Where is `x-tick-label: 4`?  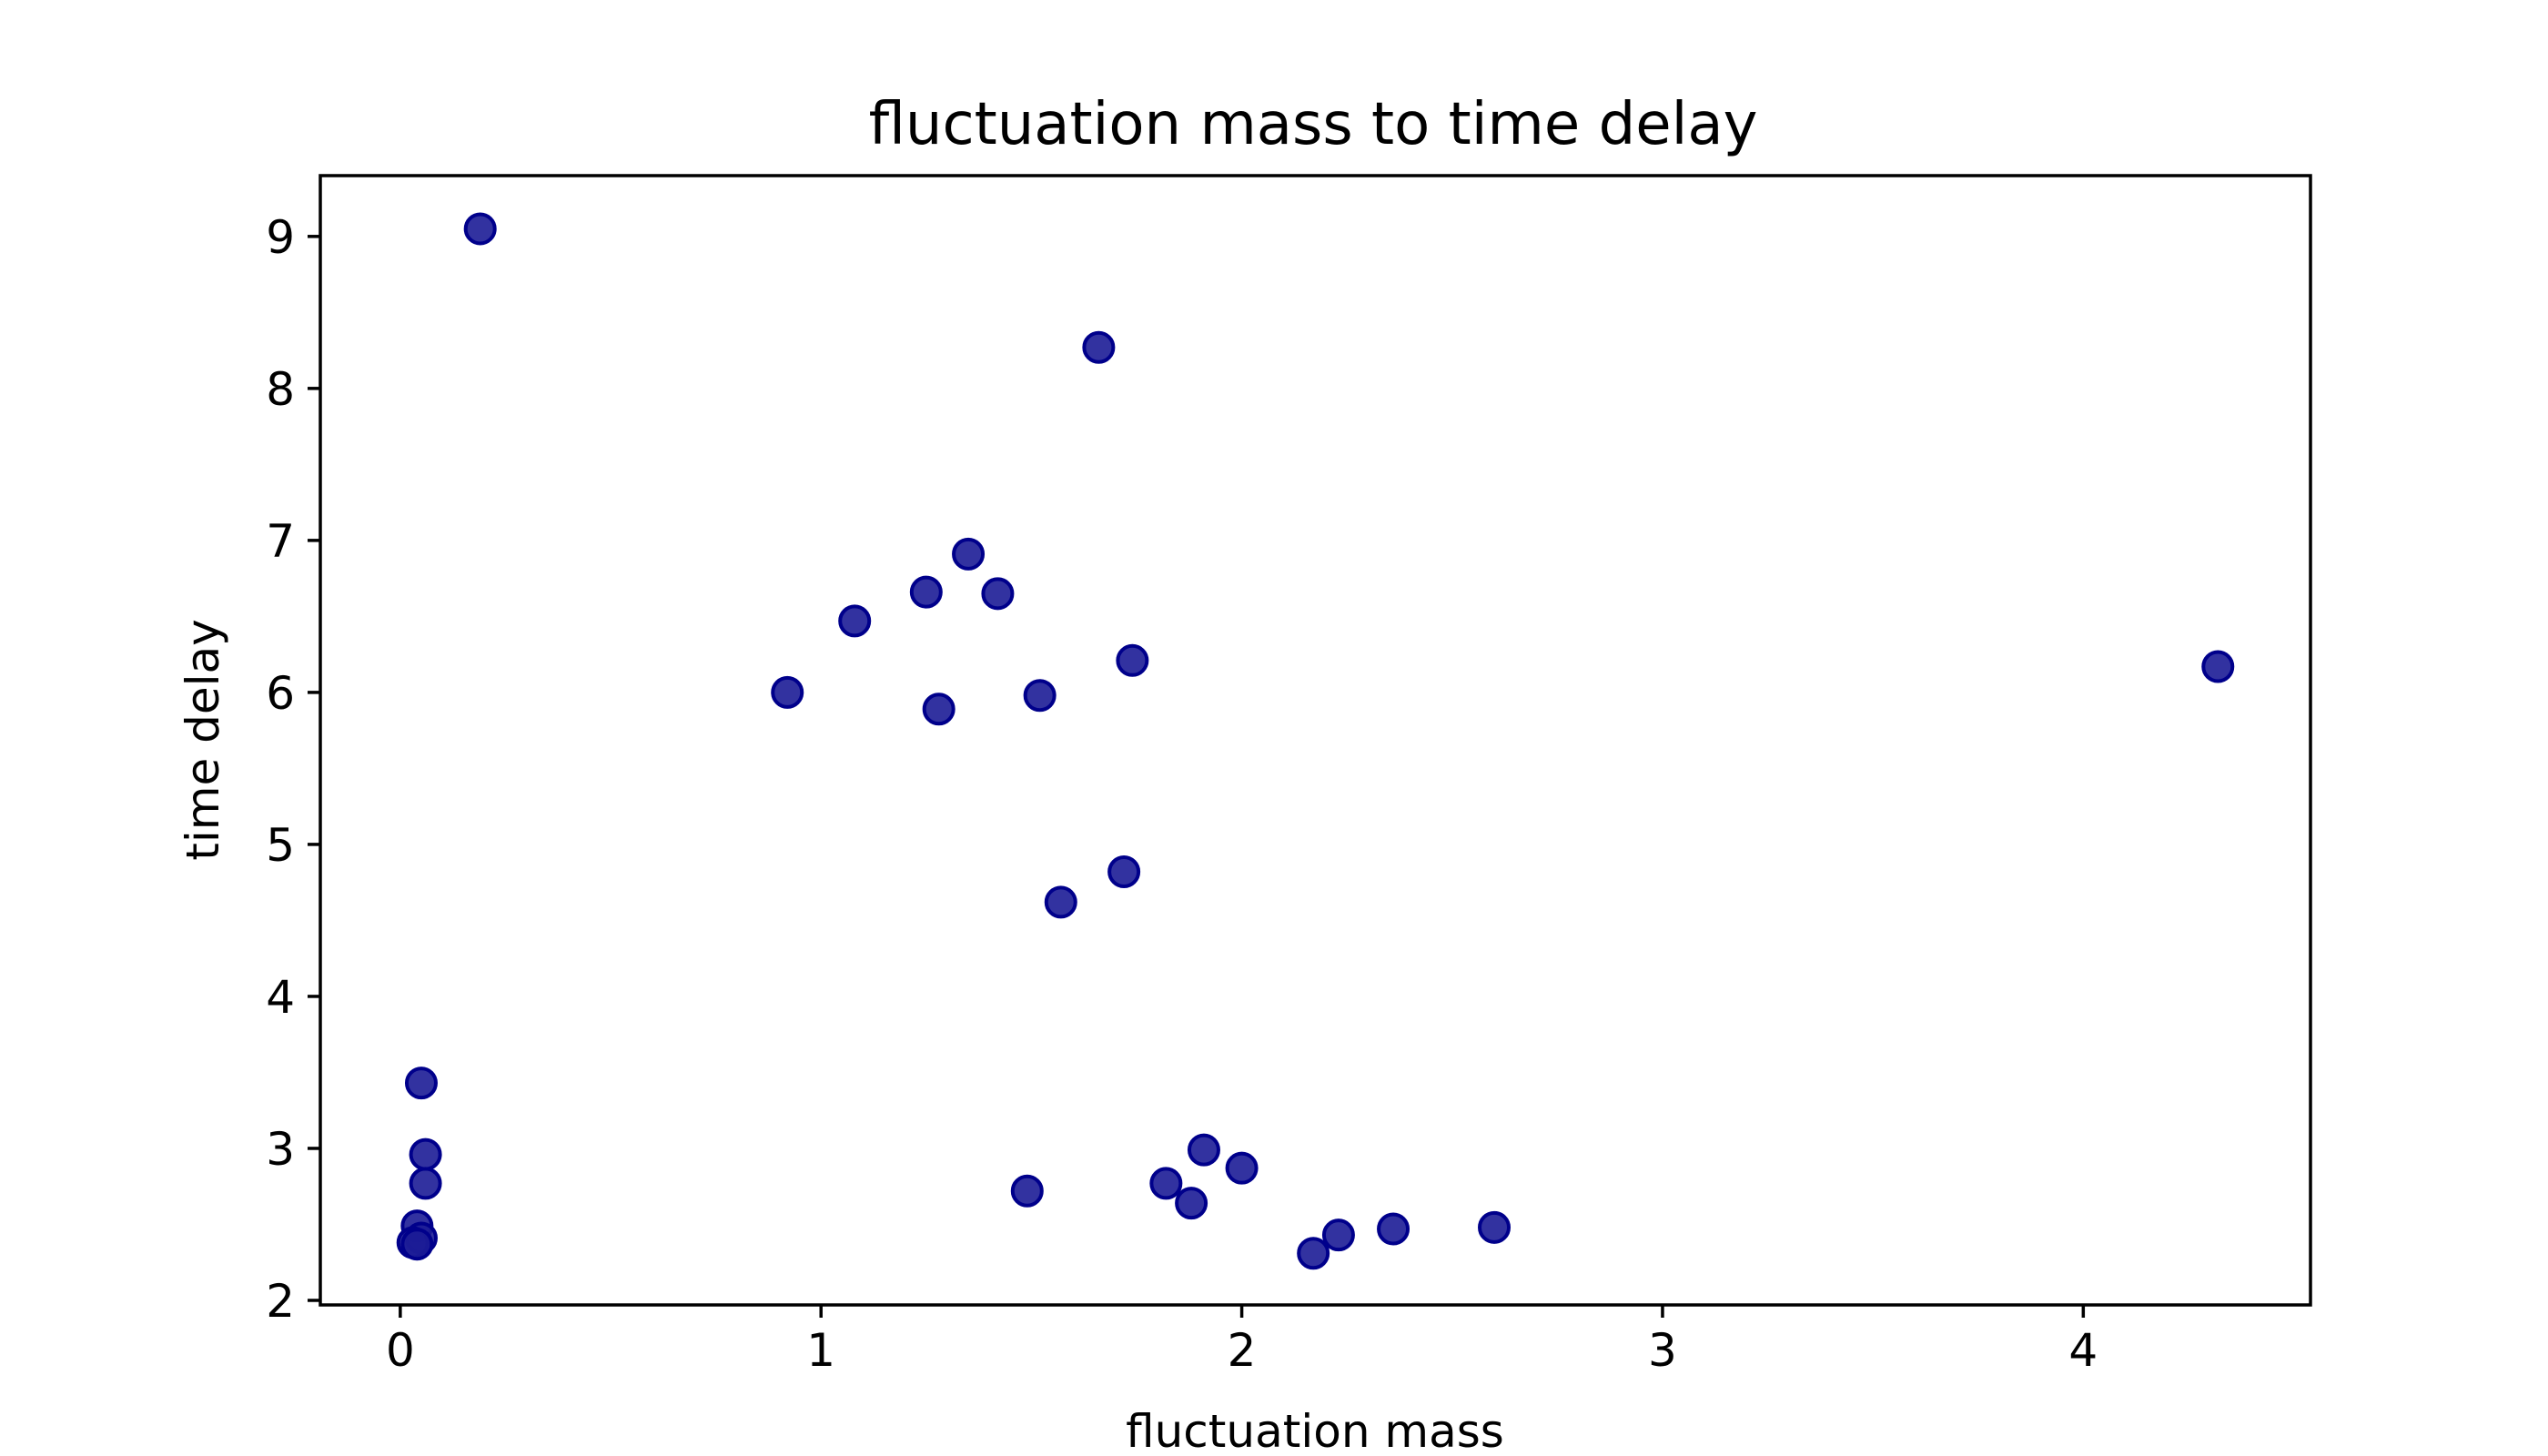 x-tick-label: 4 is located at coordinates (2083, 1351).